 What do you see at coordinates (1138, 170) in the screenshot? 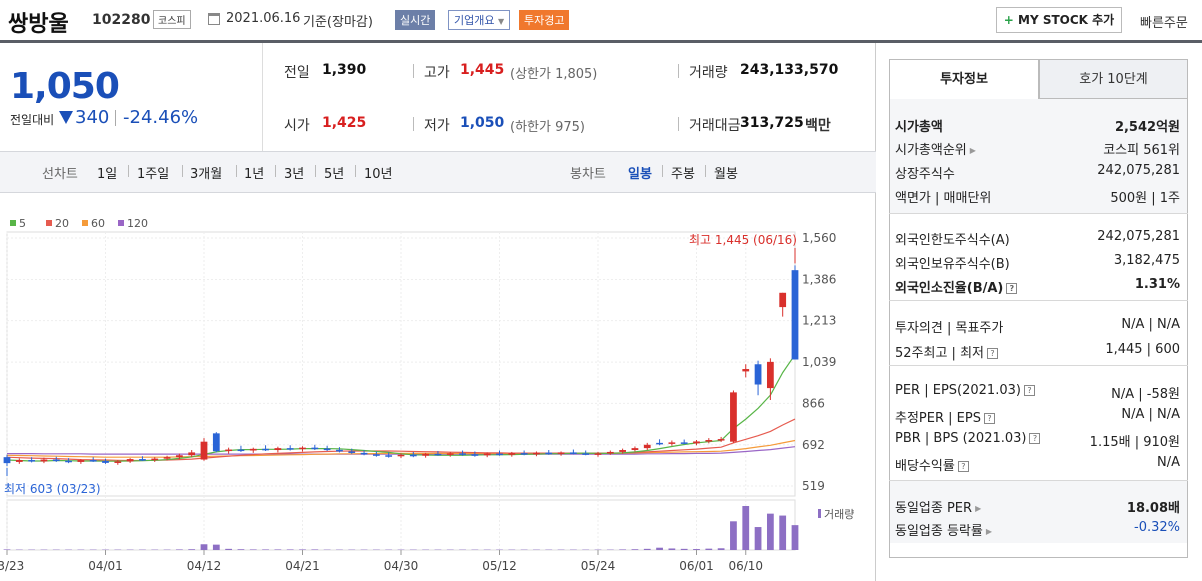
I see `info-row-value: 242,075,281` at bounding box center [1138, 170].